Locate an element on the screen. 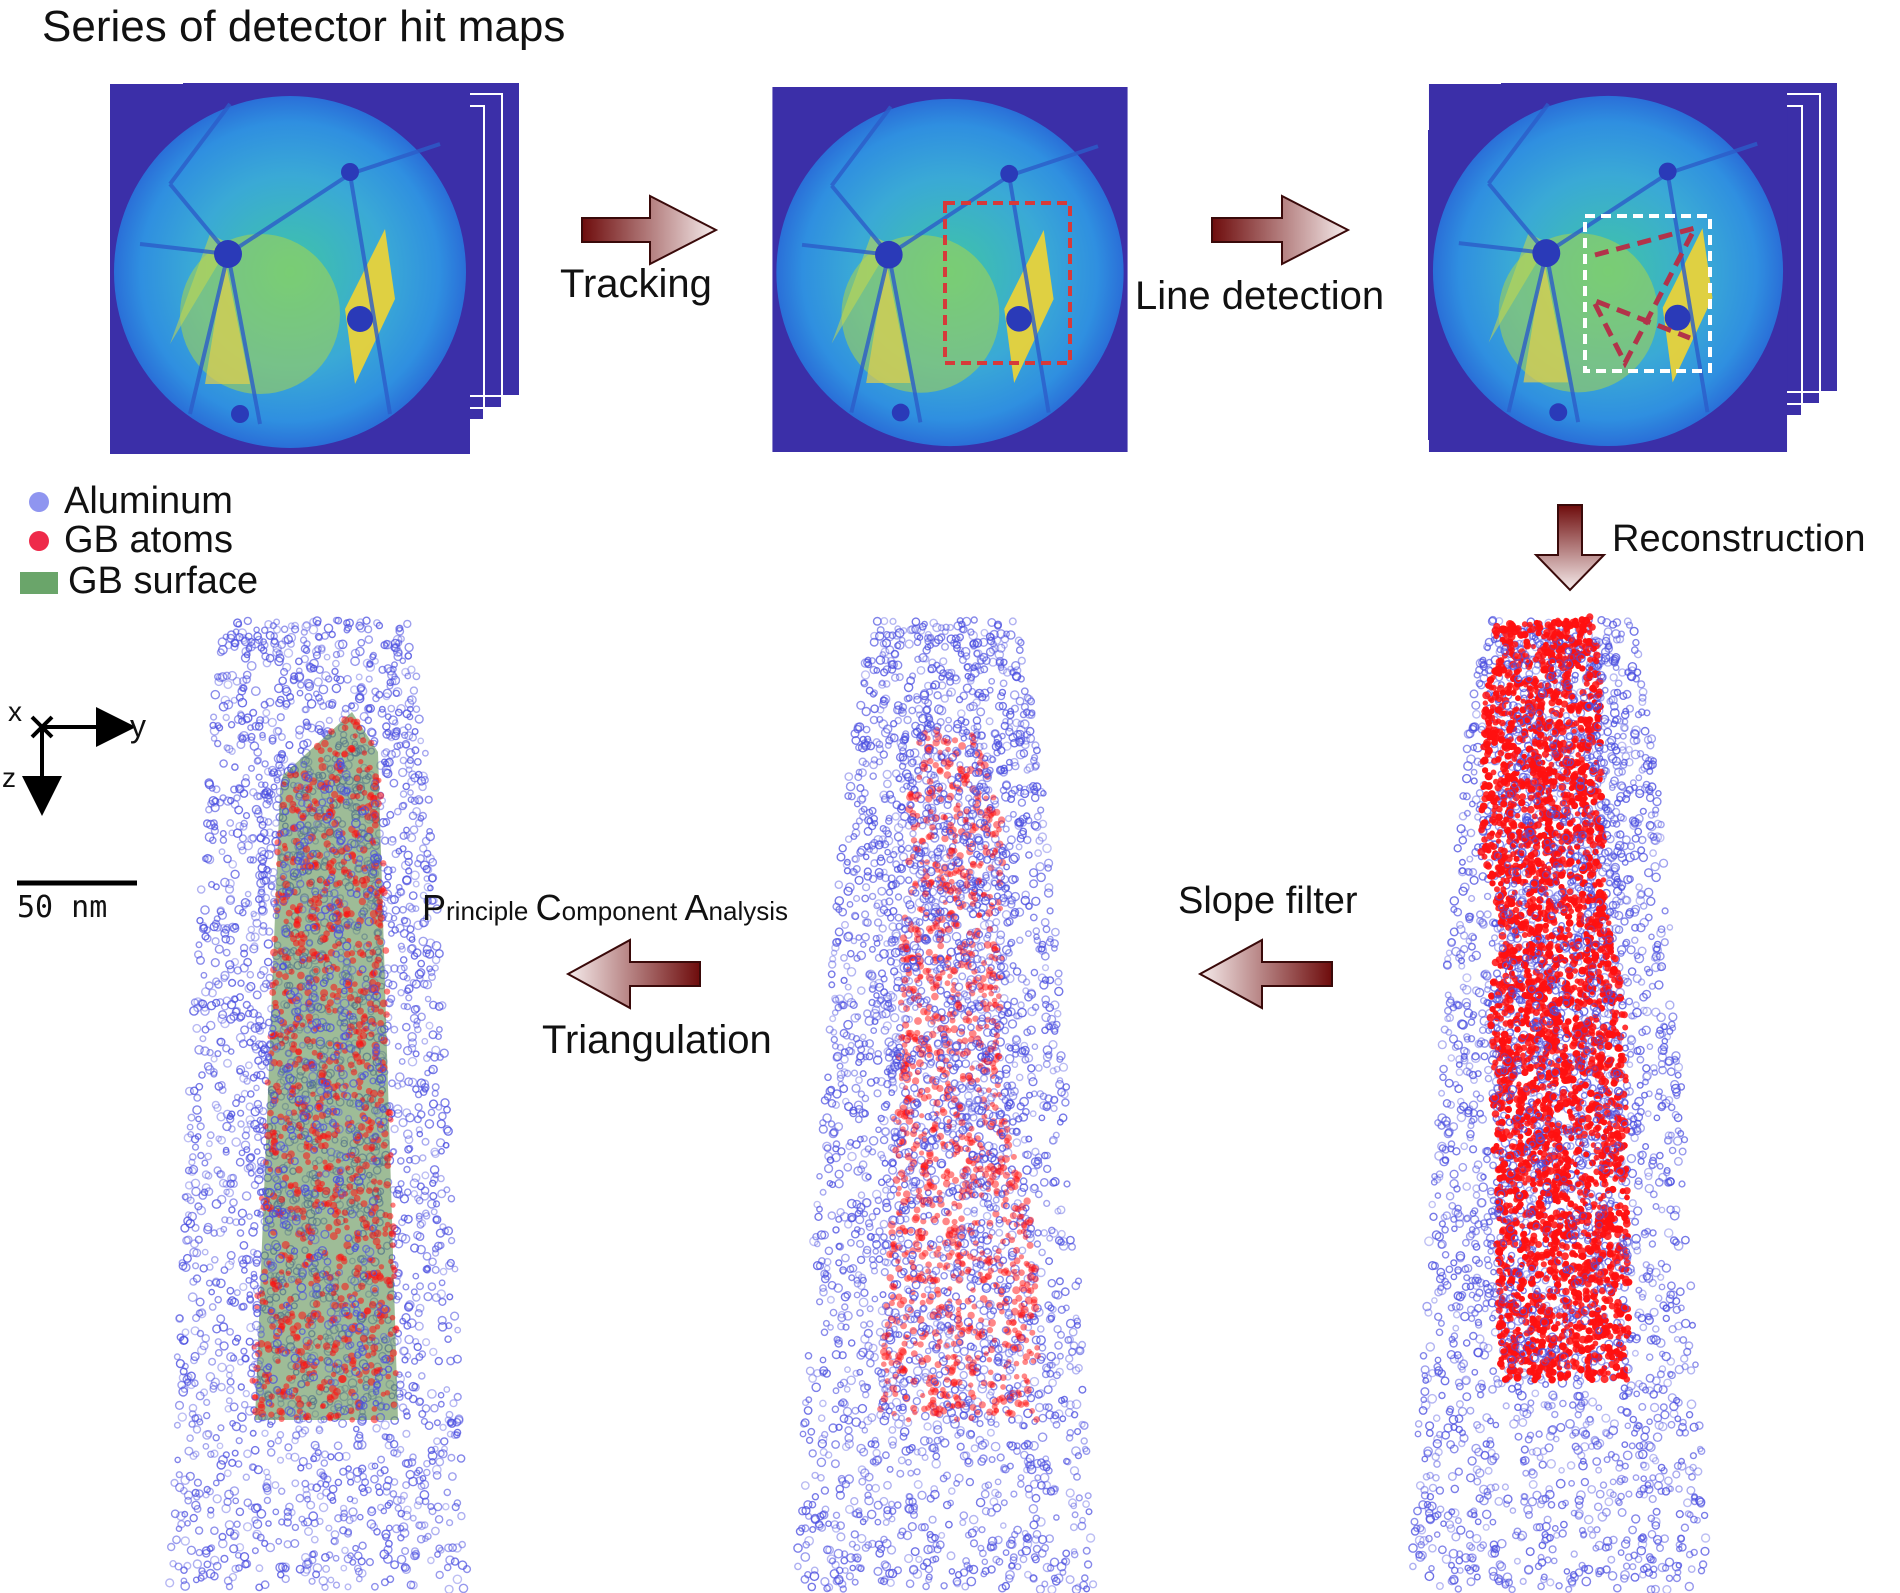 This screenshot has width=1900, height=1593. pca-a-rest: nalysis is located at coordinates (748, 911).